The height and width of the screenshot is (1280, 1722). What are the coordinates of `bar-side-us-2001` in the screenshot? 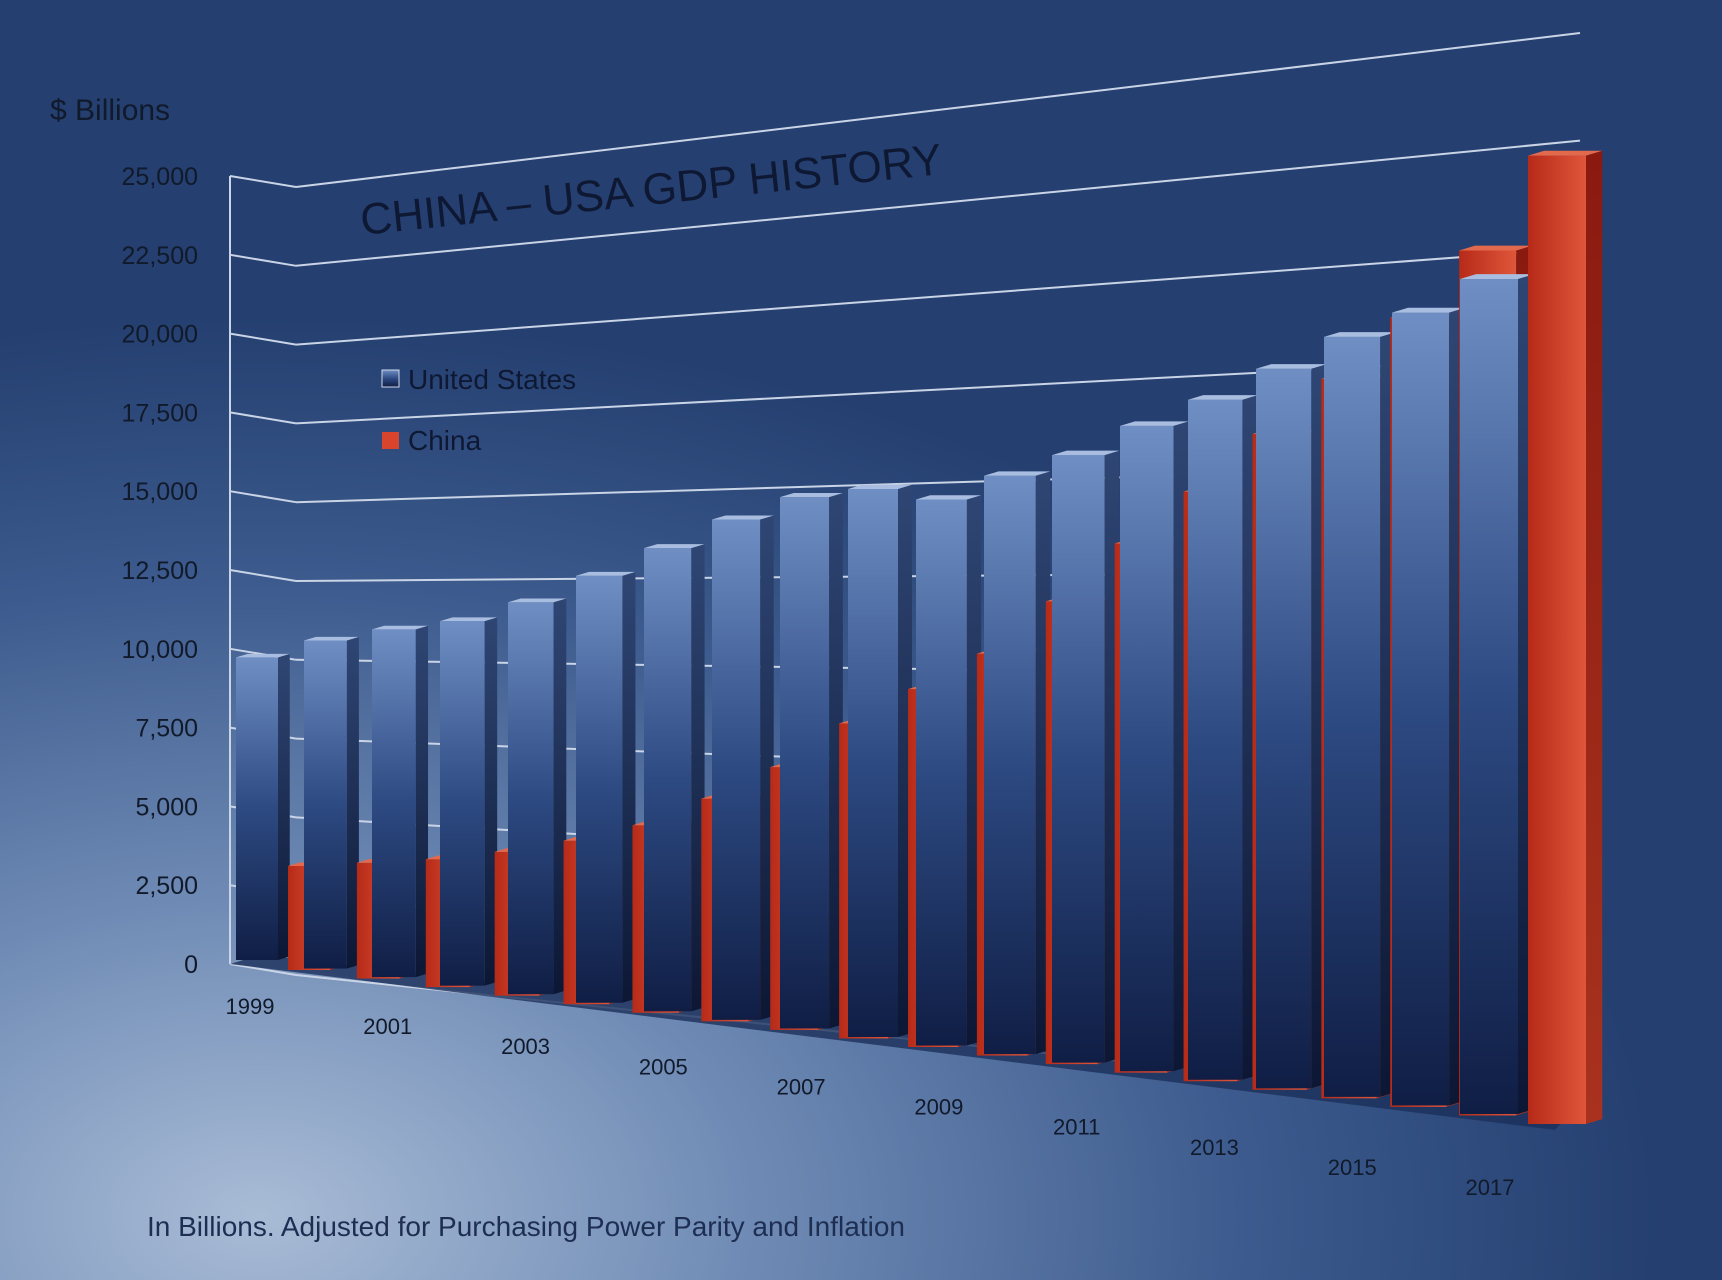 It's located at (422, 801).